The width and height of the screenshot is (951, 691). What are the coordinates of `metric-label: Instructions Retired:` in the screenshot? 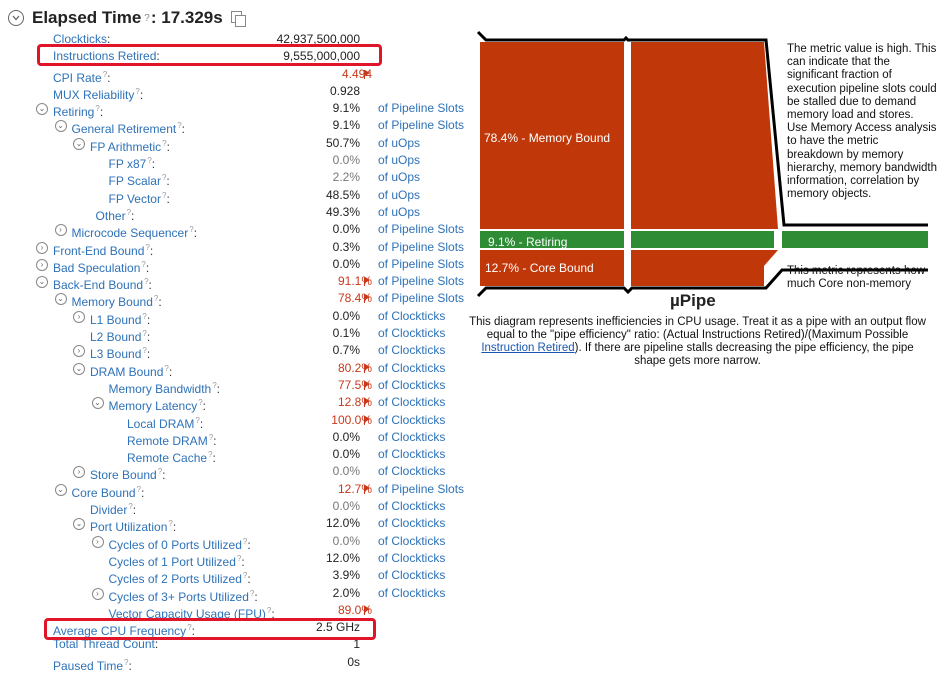 It's located at (106, 56).